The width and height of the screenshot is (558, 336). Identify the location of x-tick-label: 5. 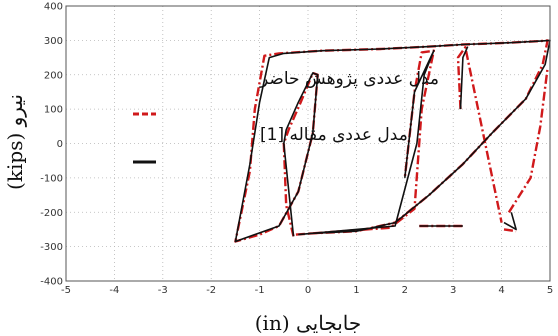
(550, 290).